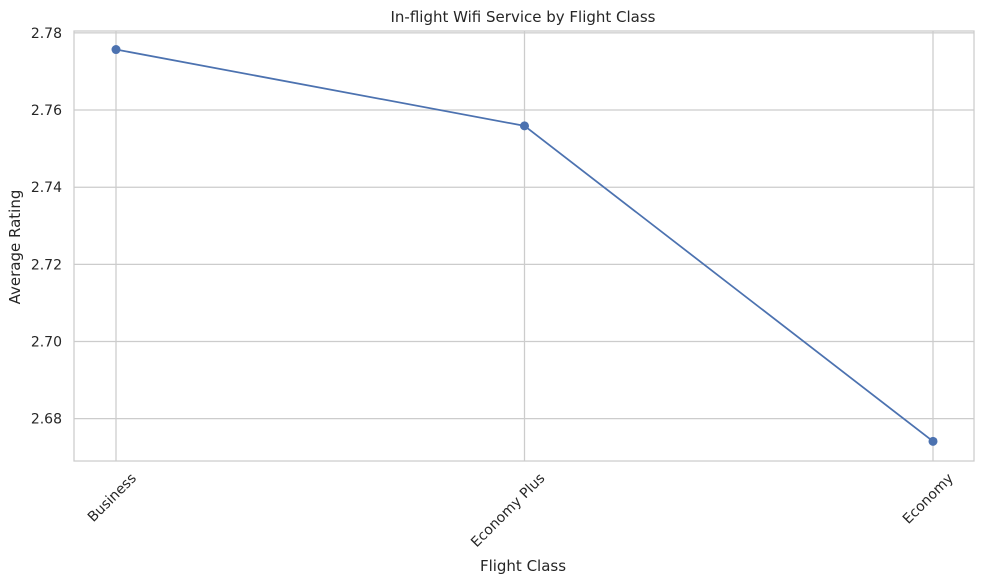  I want to click on y-tick-label: 2.70, so click(46, 342).